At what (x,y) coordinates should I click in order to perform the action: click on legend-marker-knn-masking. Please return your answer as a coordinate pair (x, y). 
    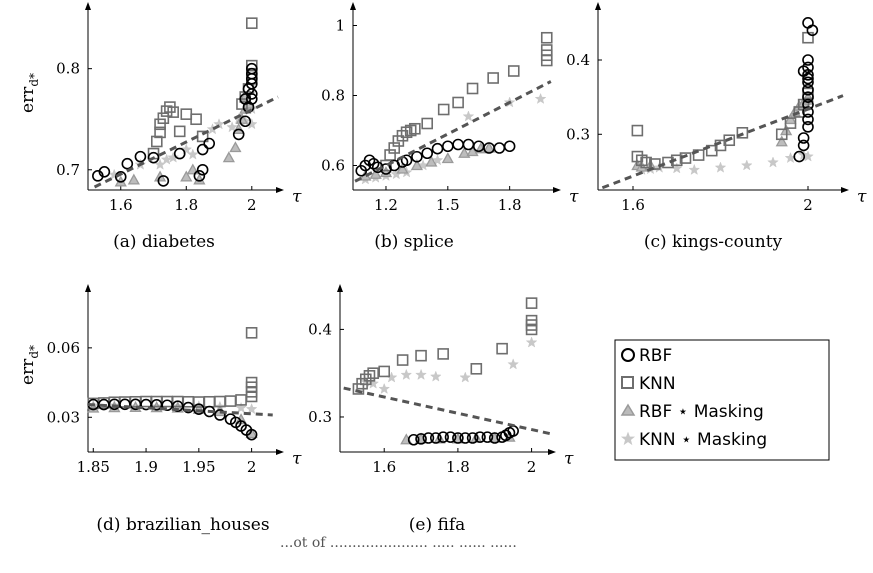
    Looking at the image, I should click on (628, 438).